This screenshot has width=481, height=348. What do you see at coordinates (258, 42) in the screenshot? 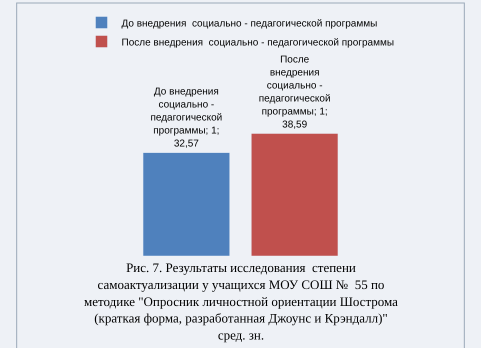
I see `legend-label: После внедрения социально - педагогической программы` at bounding box center [258, 42].